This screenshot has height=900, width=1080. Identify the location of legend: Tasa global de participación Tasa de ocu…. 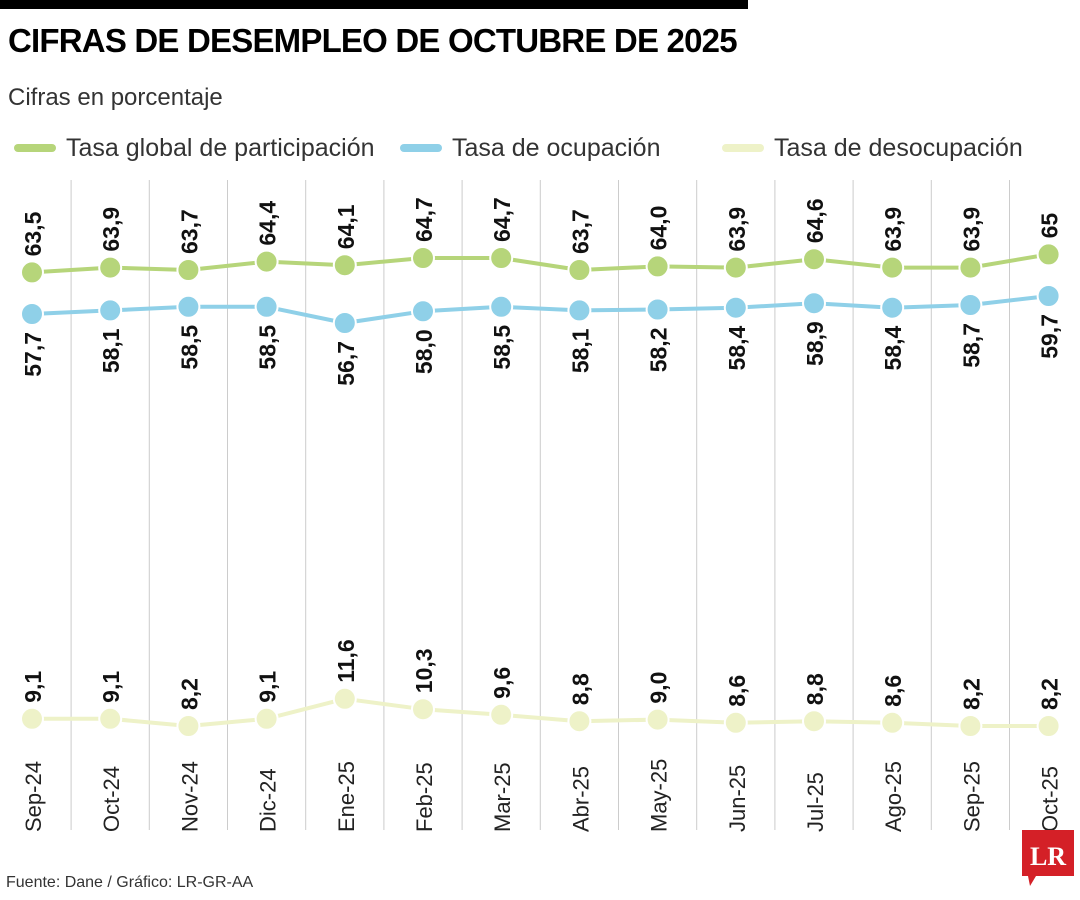
(540, 148).